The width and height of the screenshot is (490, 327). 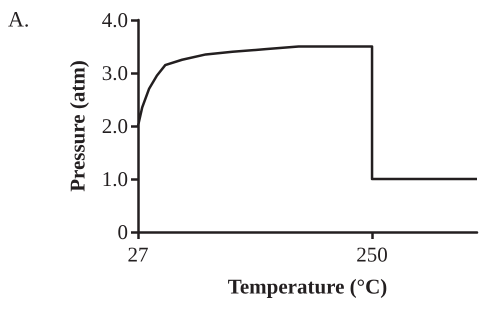 I want to click on y-tick-label: 0, so click(x=123, y=232).